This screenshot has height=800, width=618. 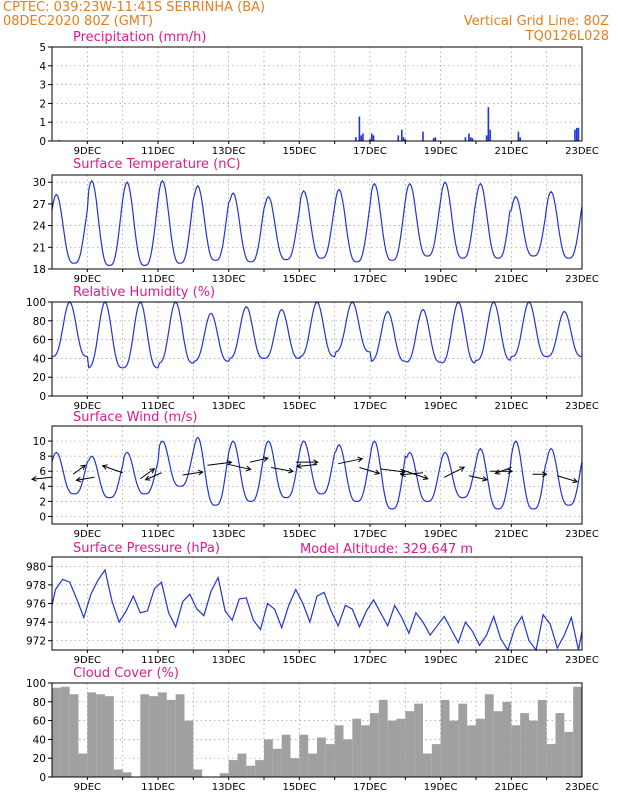 What do you see at coordinates (157, 164) in the screenshot?
I see `panel-title: Surface Temperature (nC)` at bounding box center [157, 164].